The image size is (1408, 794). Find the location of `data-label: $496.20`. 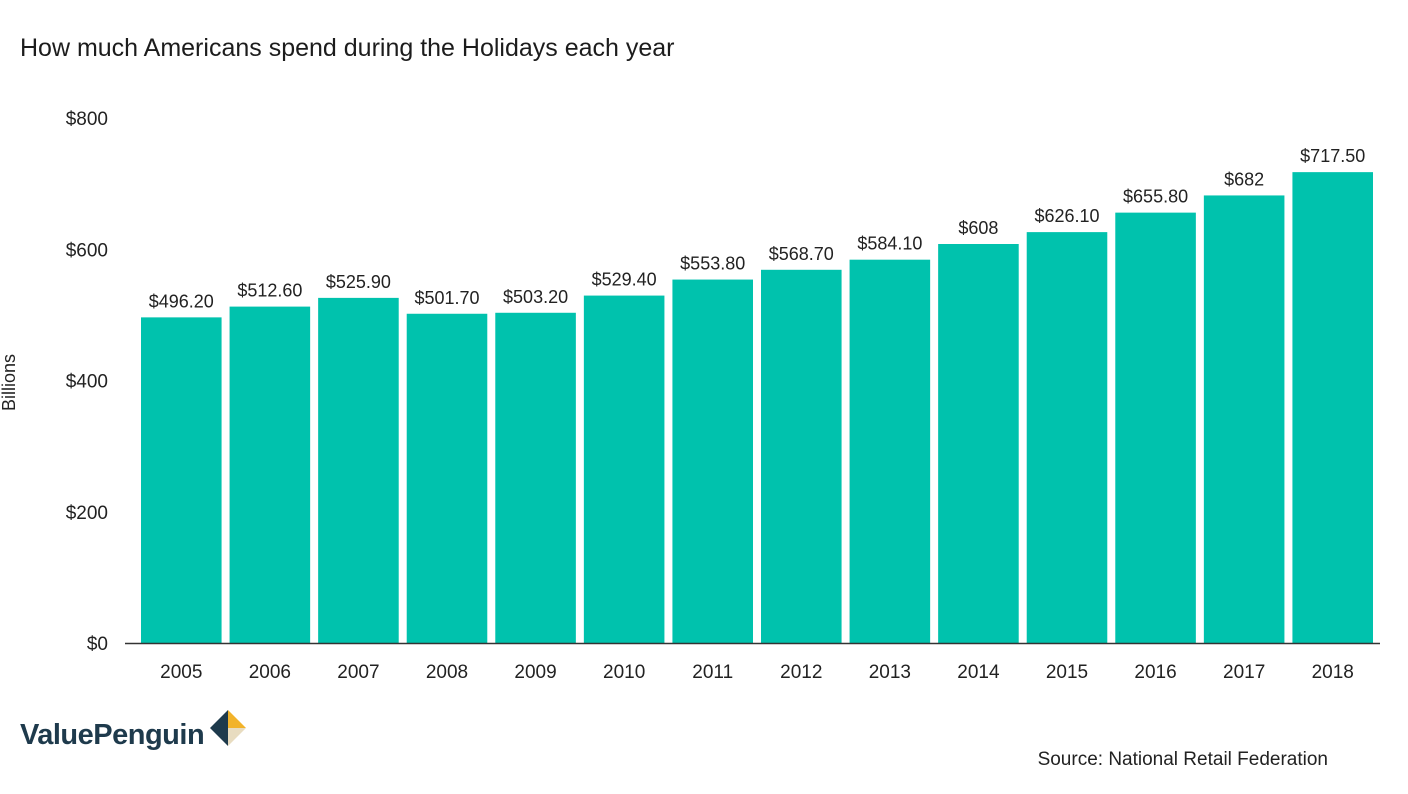

data-label: $496.20 is located at coordinates (181, 301).